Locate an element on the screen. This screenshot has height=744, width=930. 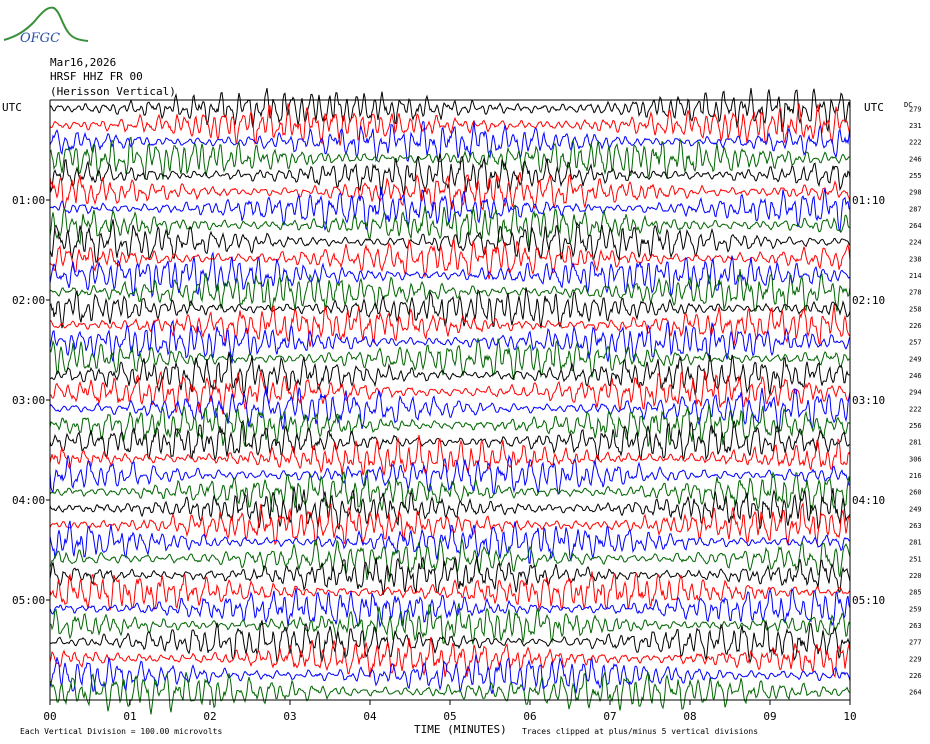
x-tick-label: 00 is located at coordinates (49, 716).